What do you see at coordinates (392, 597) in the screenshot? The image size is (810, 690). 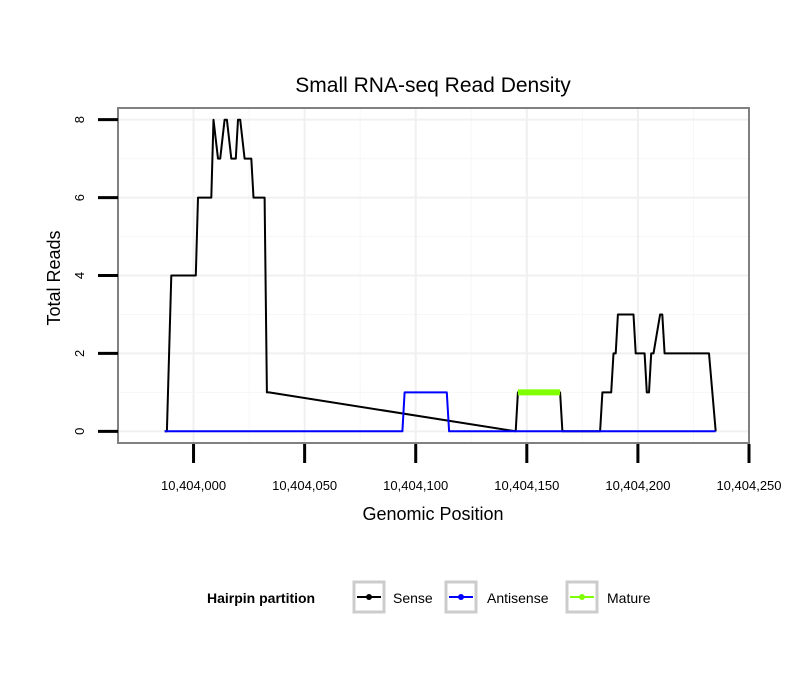 I see `legend-item-sense: Sense` at bounding box center [392, 597].